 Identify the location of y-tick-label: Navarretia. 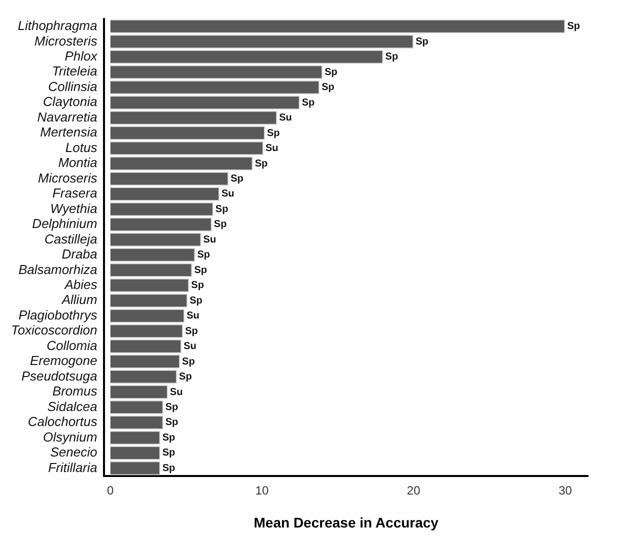
(67, 116).